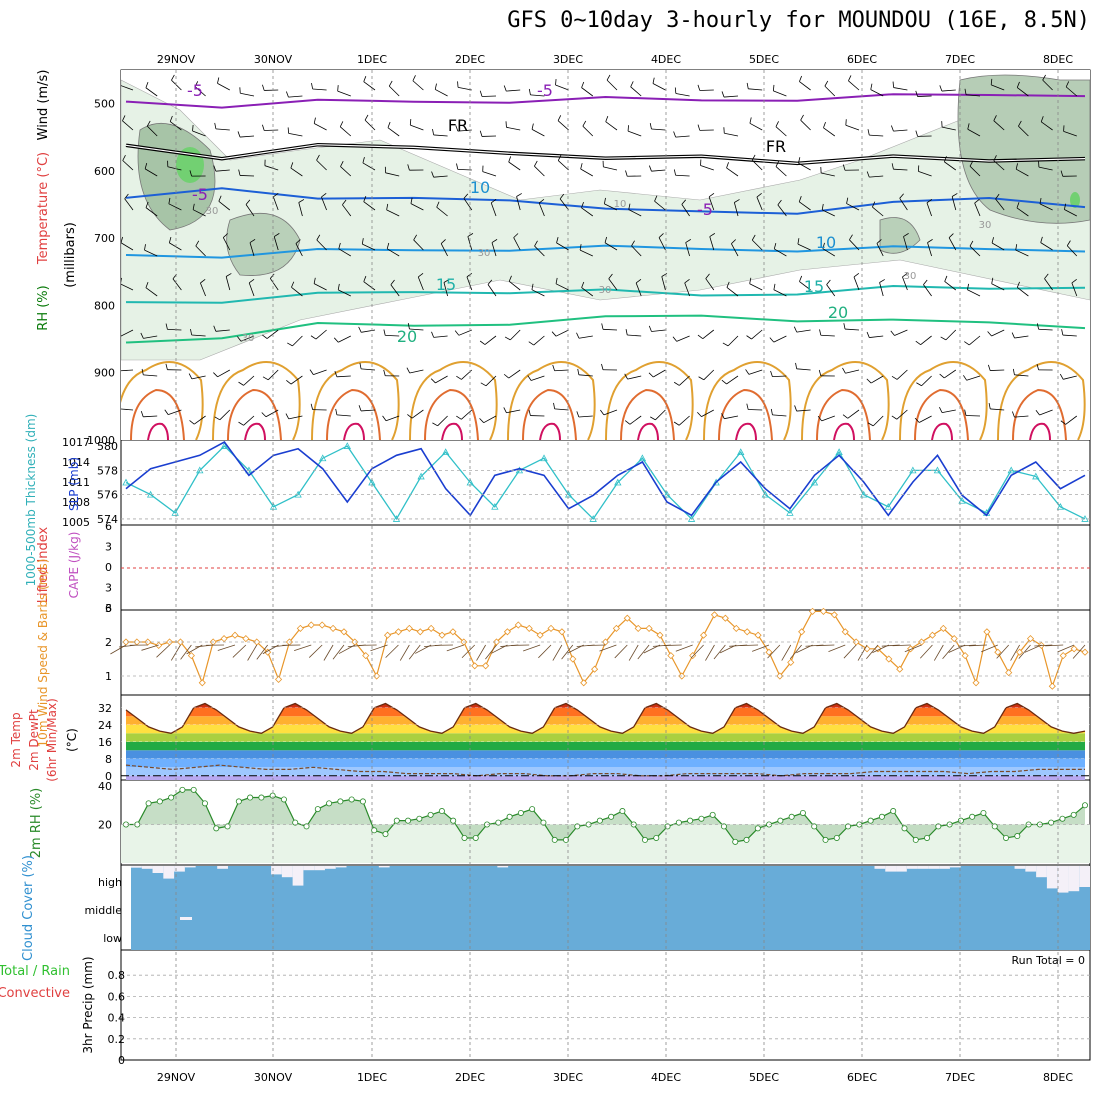  Describe the element at coordinates (107, 446) in the screenshot. I see `thick-ytick-3: 580` at that location.